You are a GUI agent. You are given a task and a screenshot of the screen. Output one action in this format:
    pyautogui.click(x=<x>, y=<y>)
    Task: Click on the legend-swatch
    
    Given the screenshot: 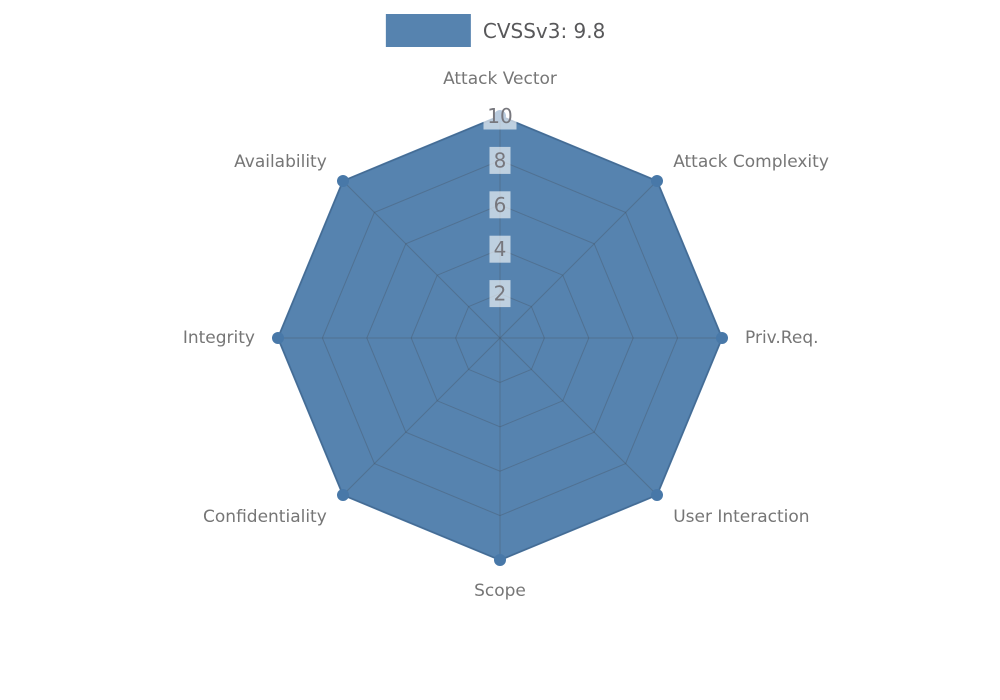 What is the action you would take?
    pyautogui.click(x=428, y=30)
    